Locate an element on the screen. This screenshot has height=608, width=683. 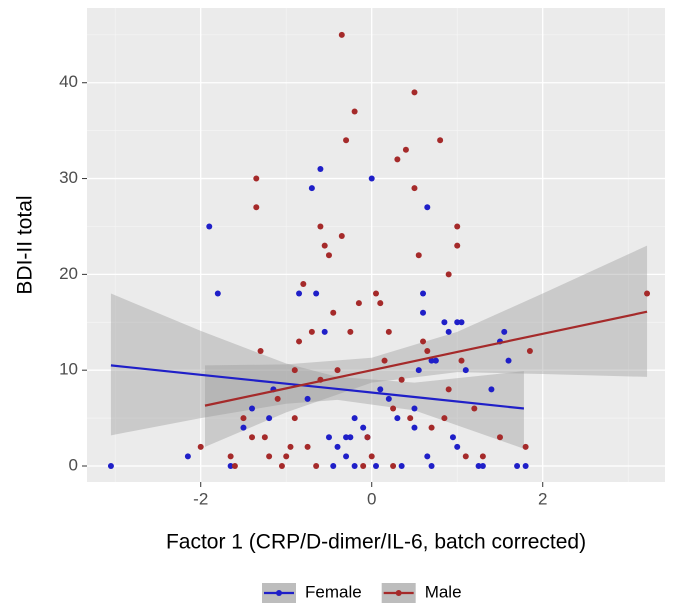
y-tick-label: 20 is located at coordinates (68, 273).